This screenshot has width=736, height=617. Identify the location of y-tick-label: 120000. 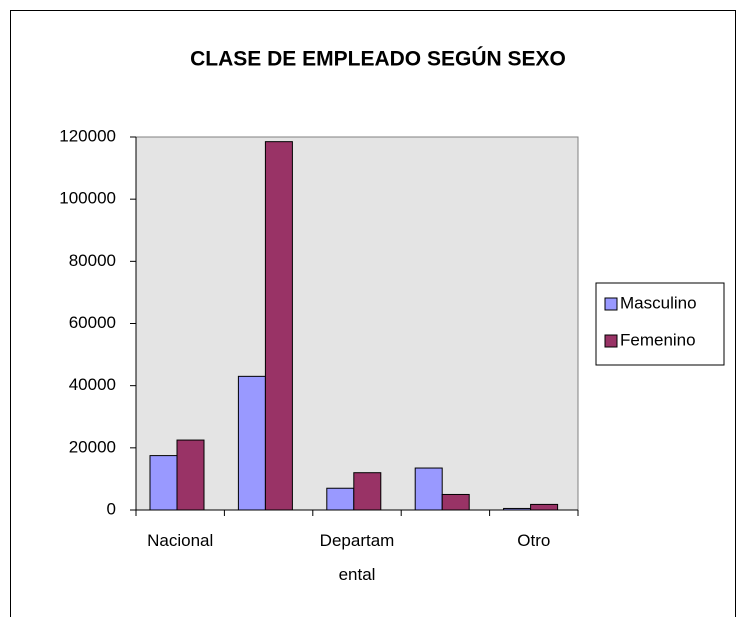
(87, 135).